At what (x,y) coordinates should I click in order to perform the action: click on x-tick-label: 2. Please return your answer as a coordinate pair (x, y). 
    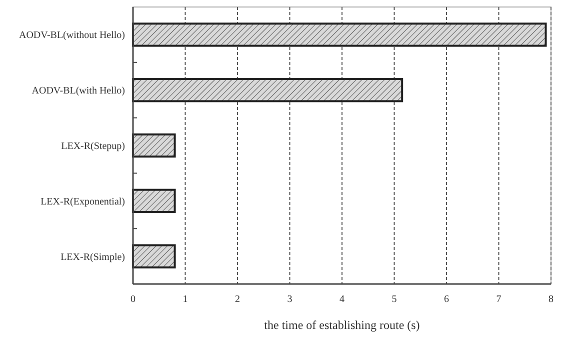
    Looking at the image, I should click on (237, 299).